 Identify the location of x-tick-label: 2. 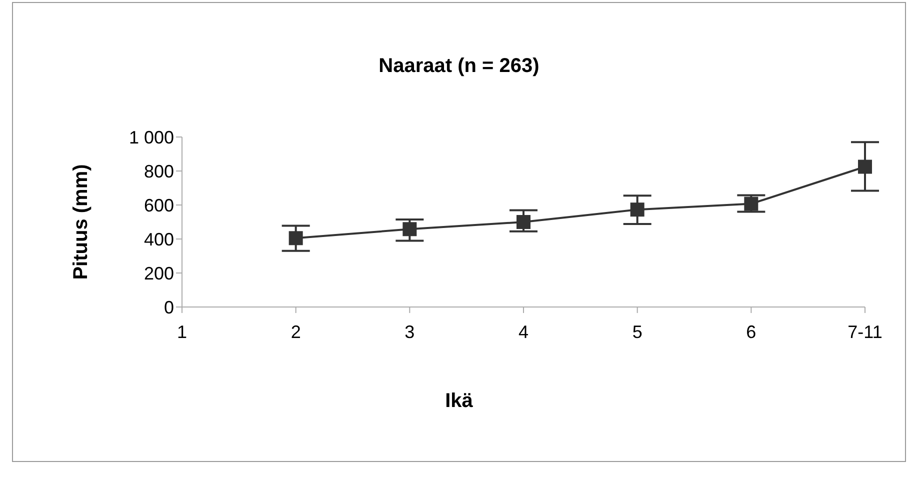
(295, 332).